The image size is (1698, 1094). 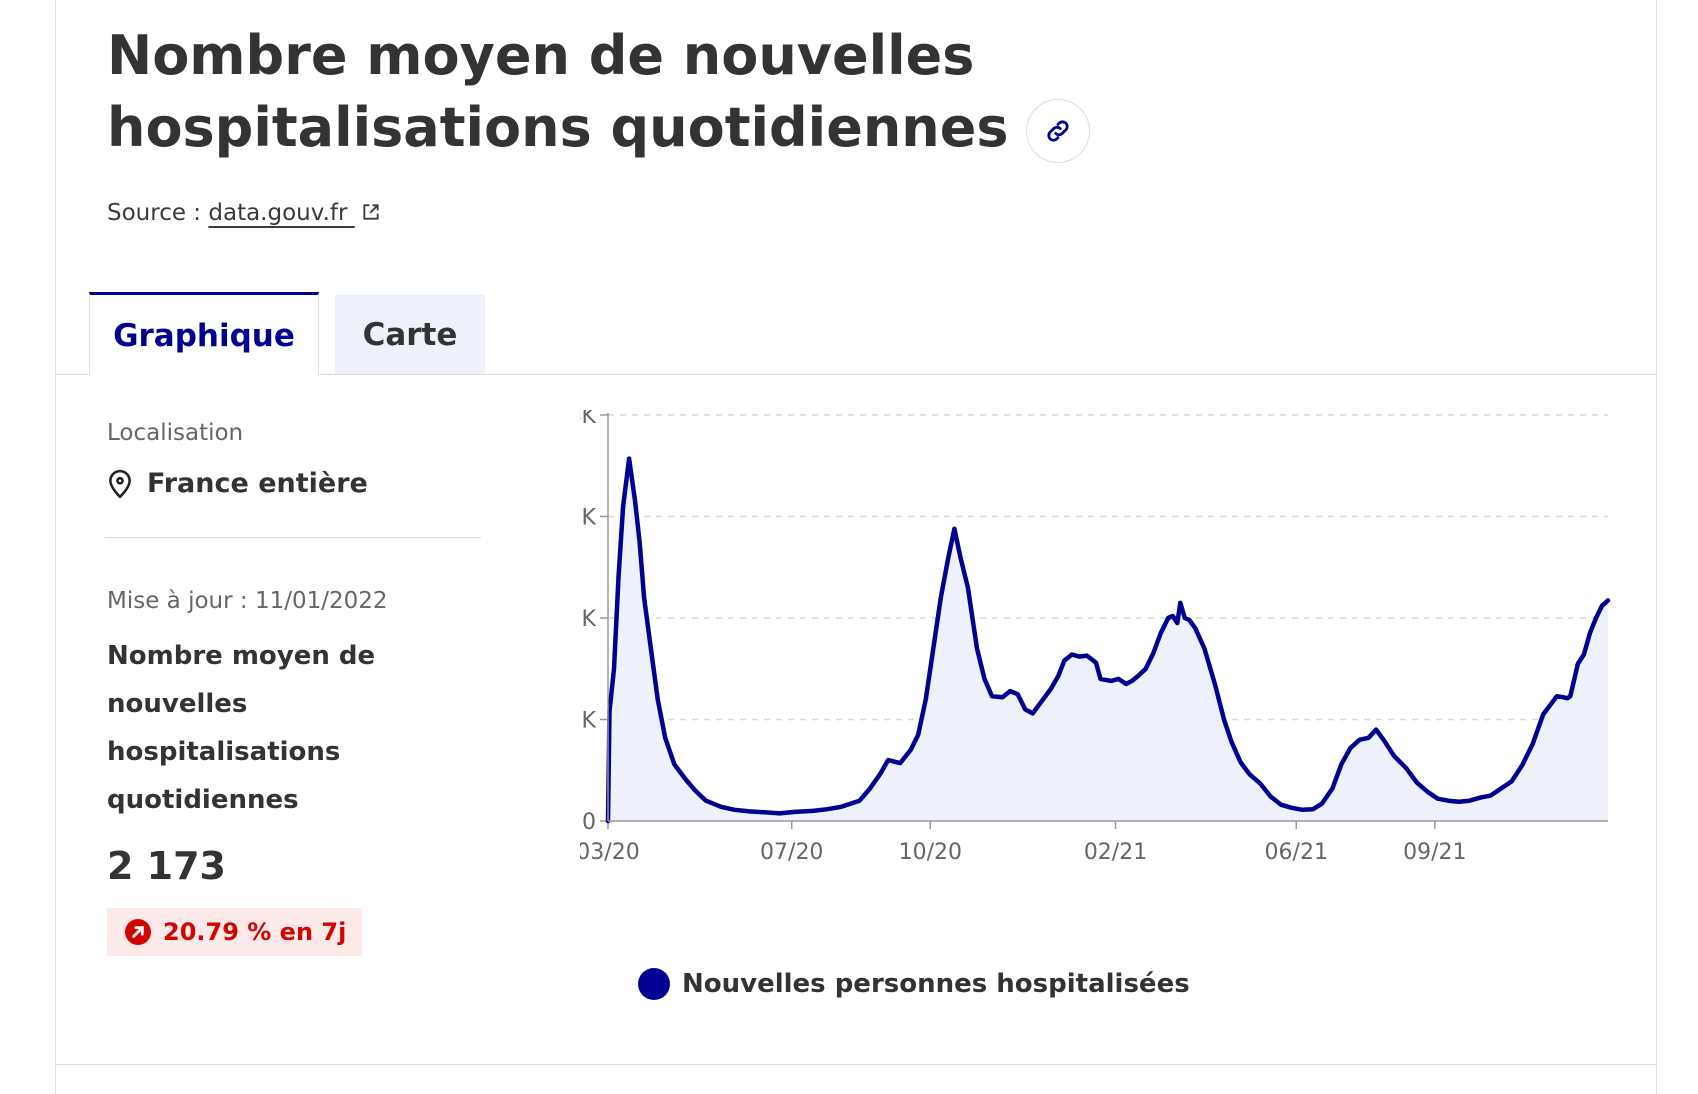 What do you see at coordinates (293, 537) in the screenshot?
I see `sidebar-divider` at bounding box center [293, 537].